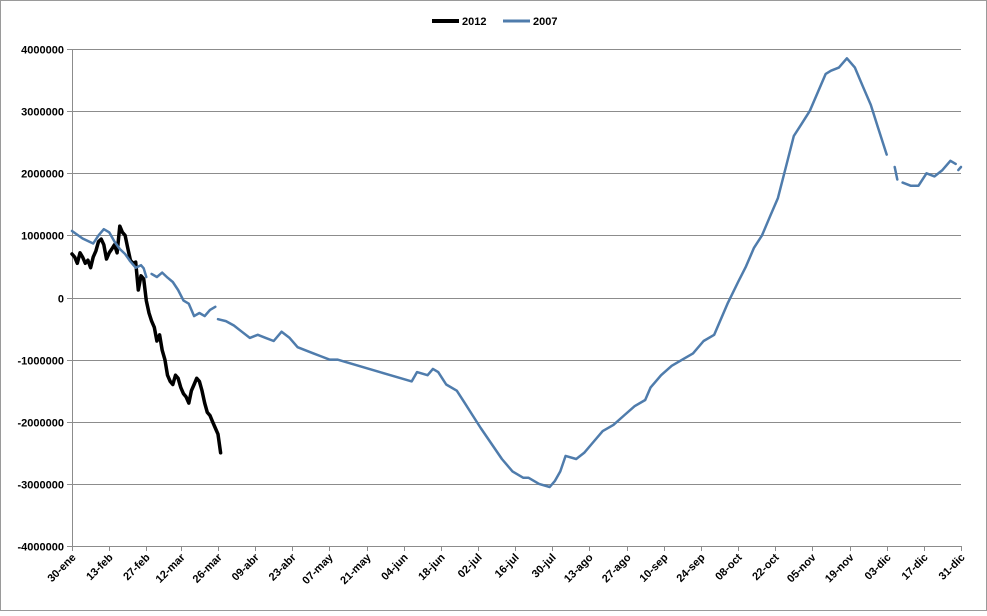 This screenshot has width=987, height=616. What do you see at coordinates (42, 113) in the screenshot?
I see `y-tick-label: 3000000` at bounding box center [42, 113].